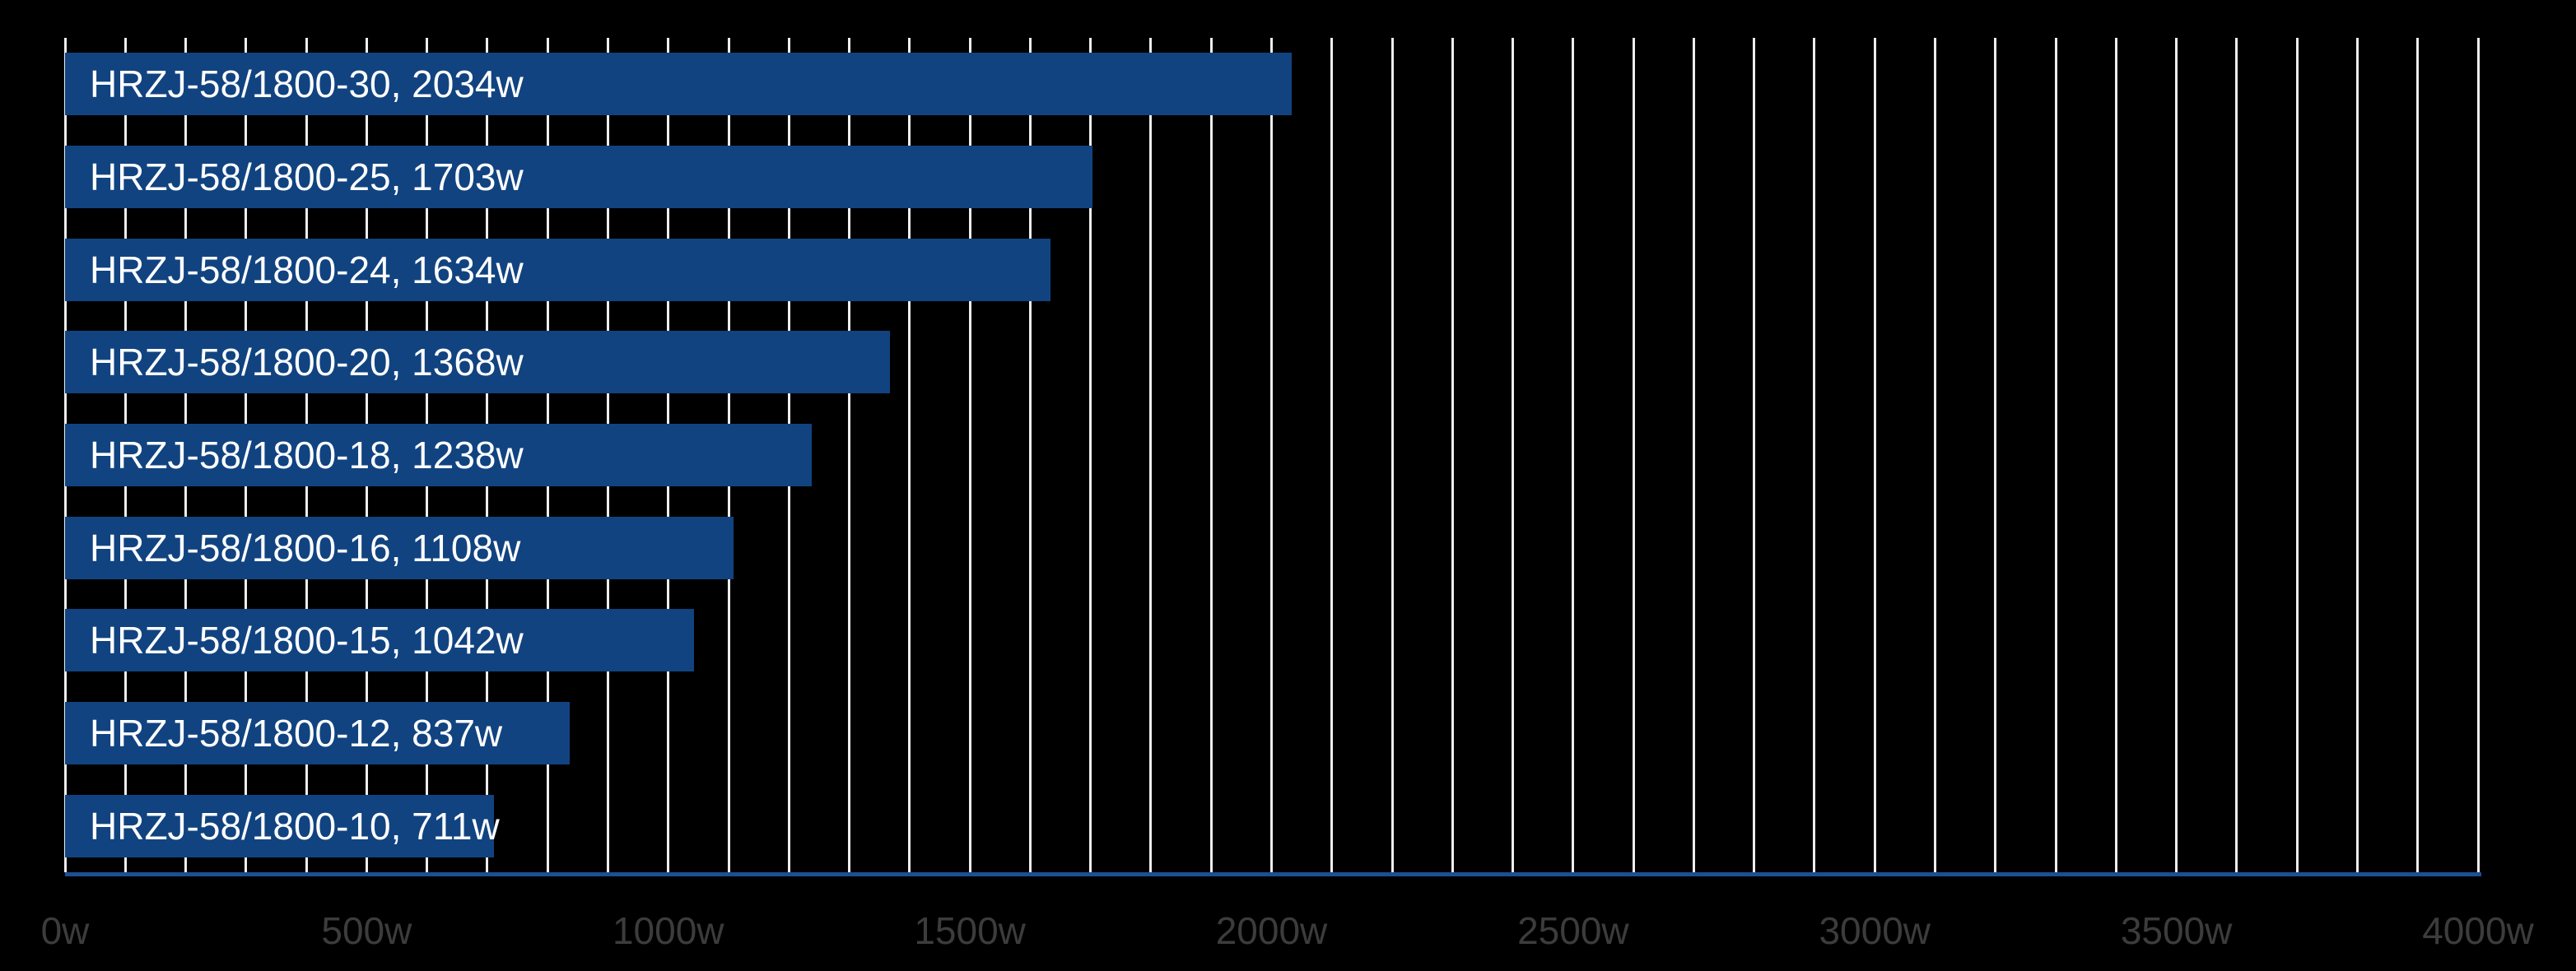  I want to click on bar-label: HRZJ-58/1800-20, 1368w, so click(307, 362).